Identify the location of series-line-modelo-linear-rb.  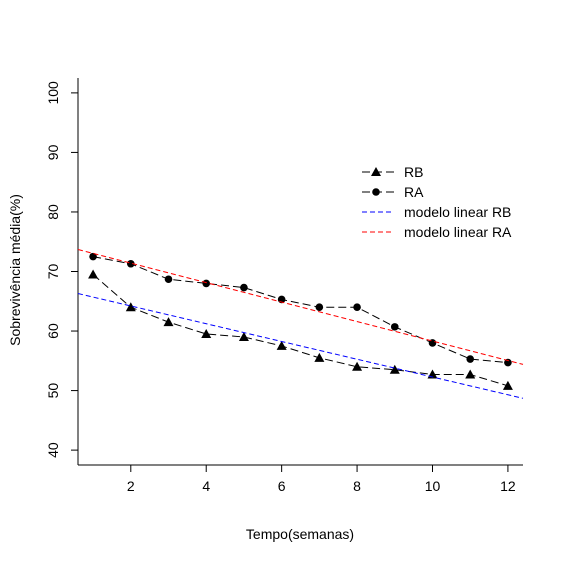
(300, 346).